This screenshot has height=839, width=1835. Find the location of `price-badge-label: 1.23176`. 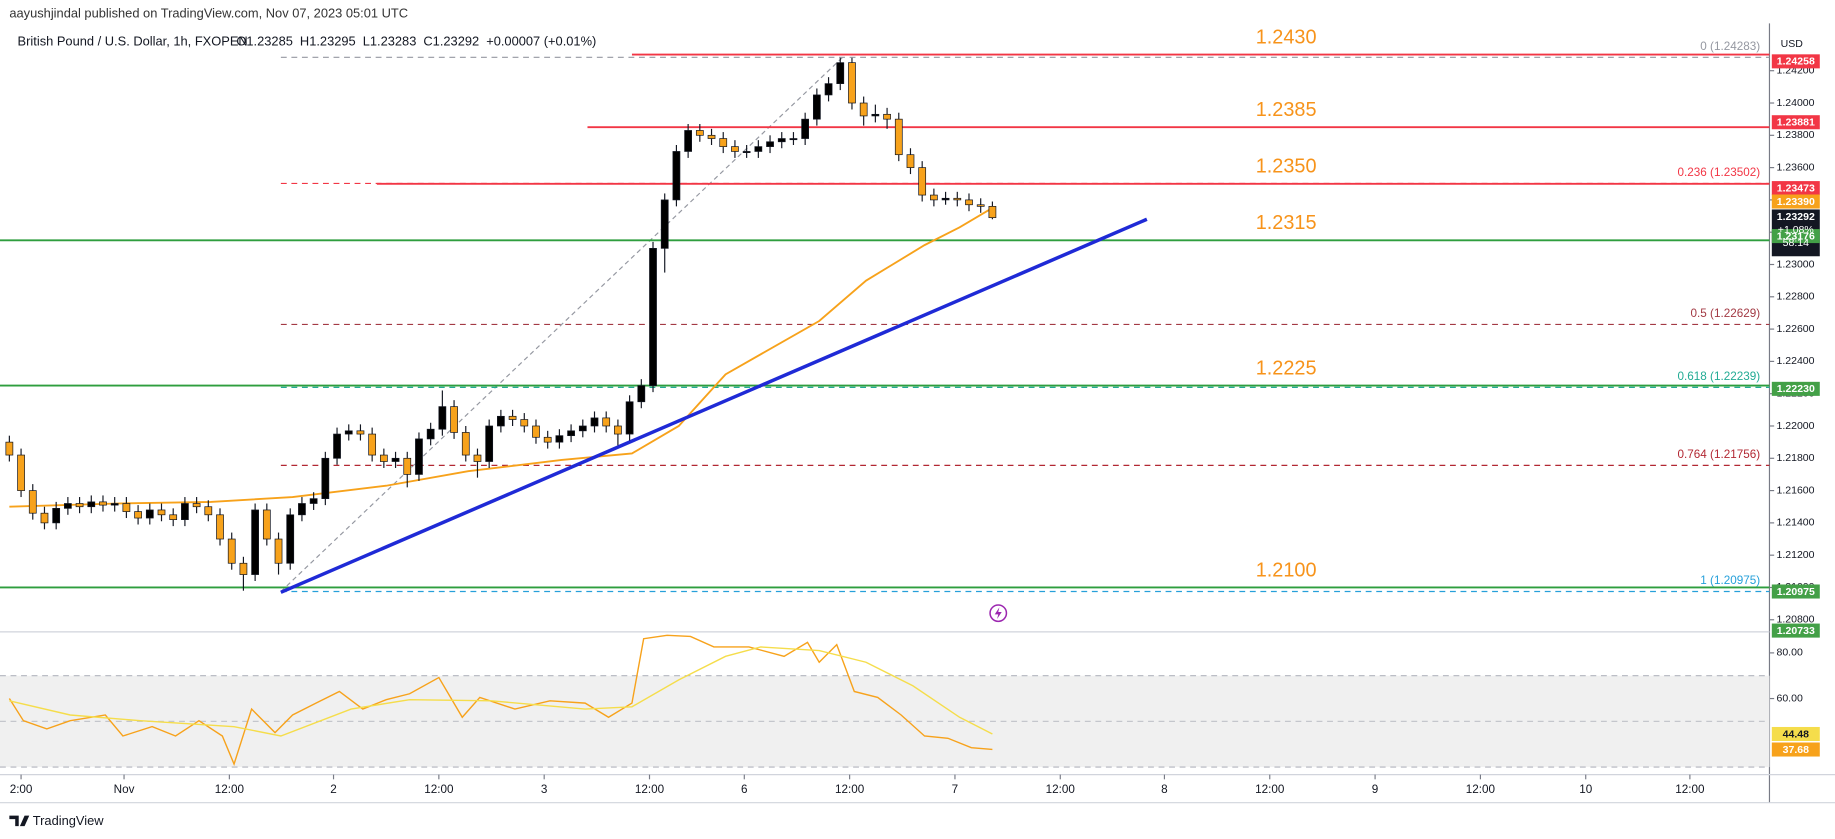

price-badge-label: 1.23176 is located at coordinates (1796, 236).